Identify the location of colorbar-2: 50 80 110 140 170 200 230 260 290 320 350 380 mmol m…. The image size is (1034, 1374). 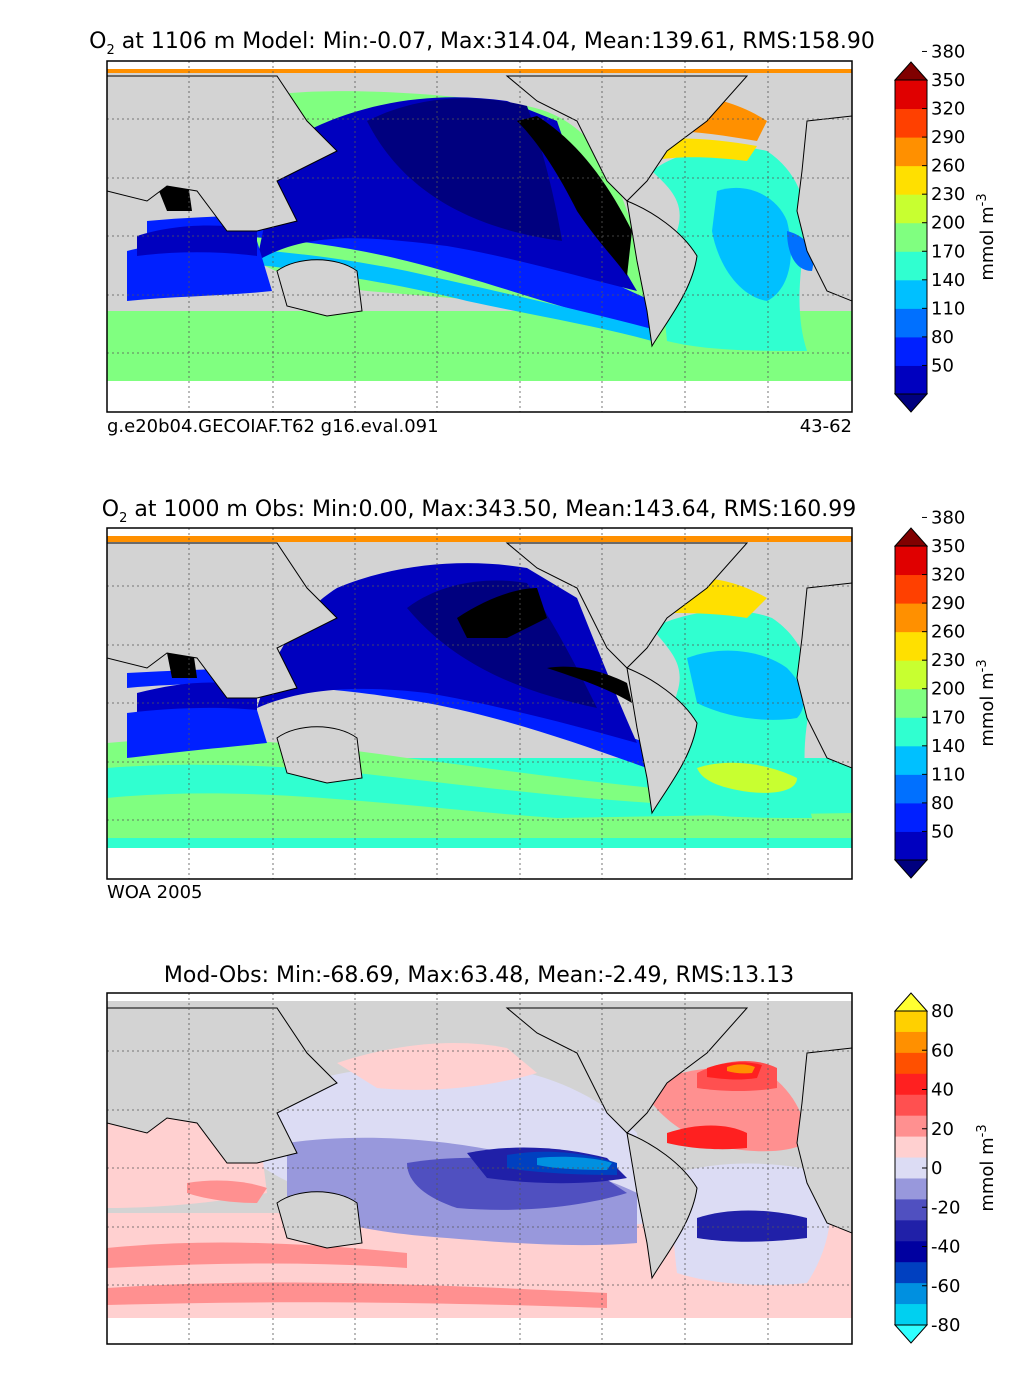
(945, 693).